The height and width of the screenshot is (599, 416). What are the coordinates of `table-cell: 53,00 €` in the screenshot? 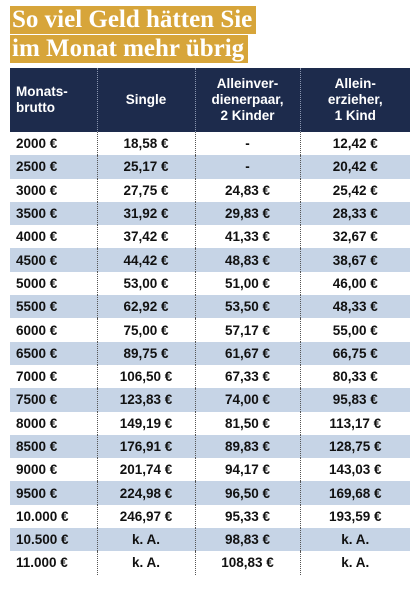 It's located at (145, 283).